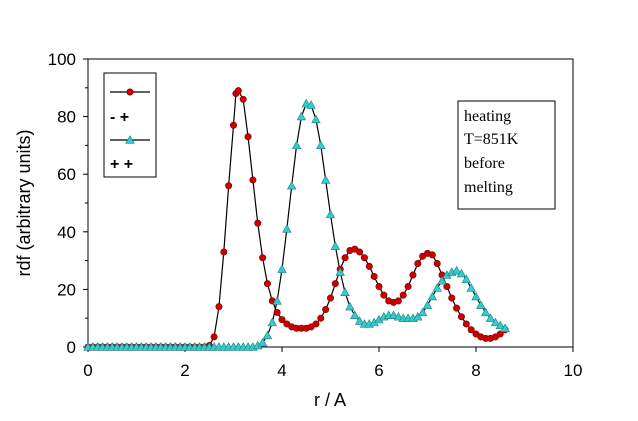 The width and height of the screenshot is (638, 421). Describe the element at coordinates (87, 370) in the screenshot. I see `x-tick-label: 0` at that location.